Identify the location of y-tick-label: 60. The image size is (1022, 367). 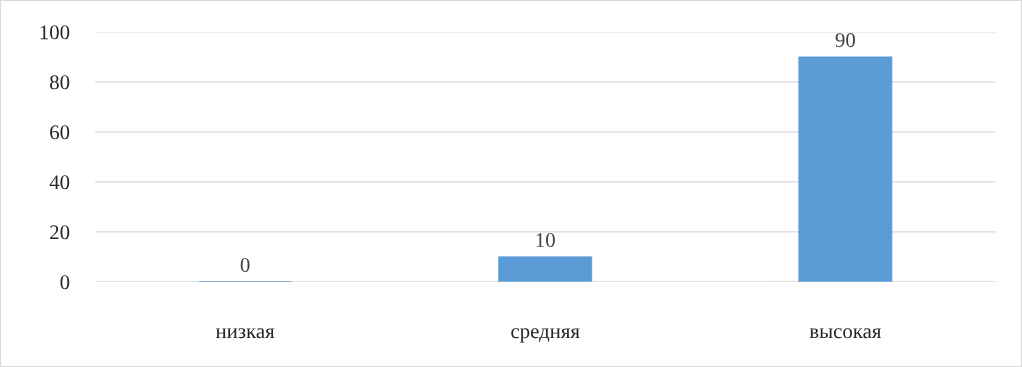
(60, 132).